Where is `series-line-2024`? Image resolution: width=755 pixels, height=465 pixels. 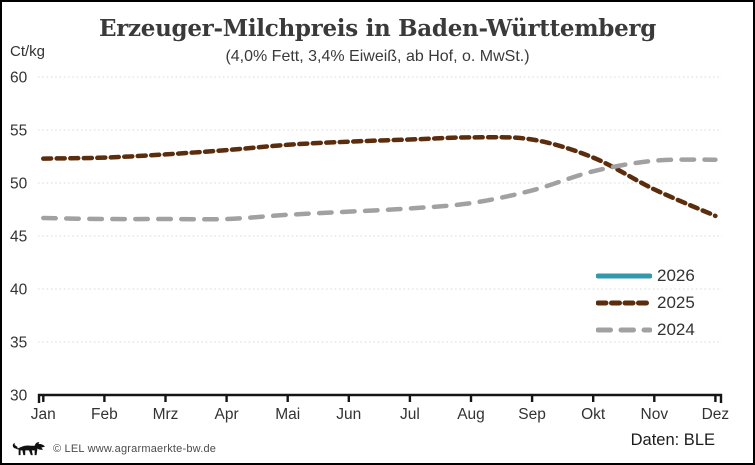 series-line-2024 is located at coordinates (379, 189).